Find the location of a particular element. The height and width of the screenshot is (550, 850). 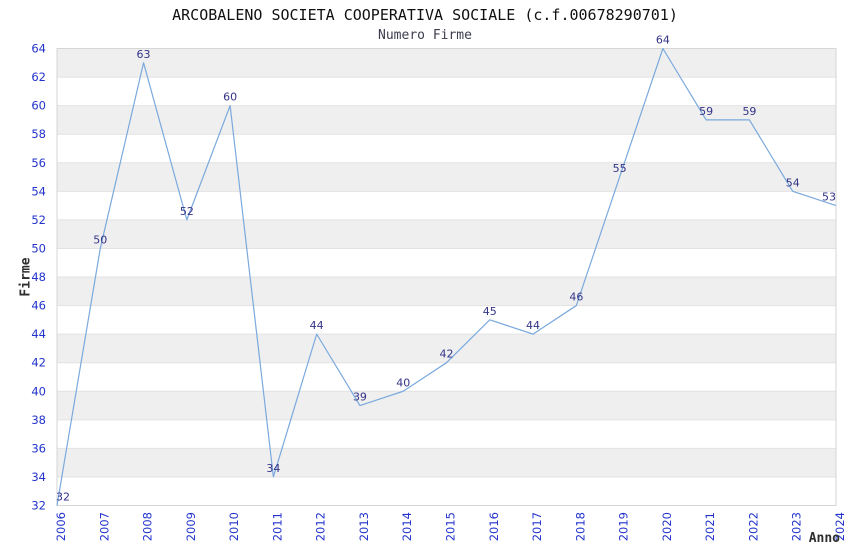

data-point-label: 64 is located at coordinates (663, 40).